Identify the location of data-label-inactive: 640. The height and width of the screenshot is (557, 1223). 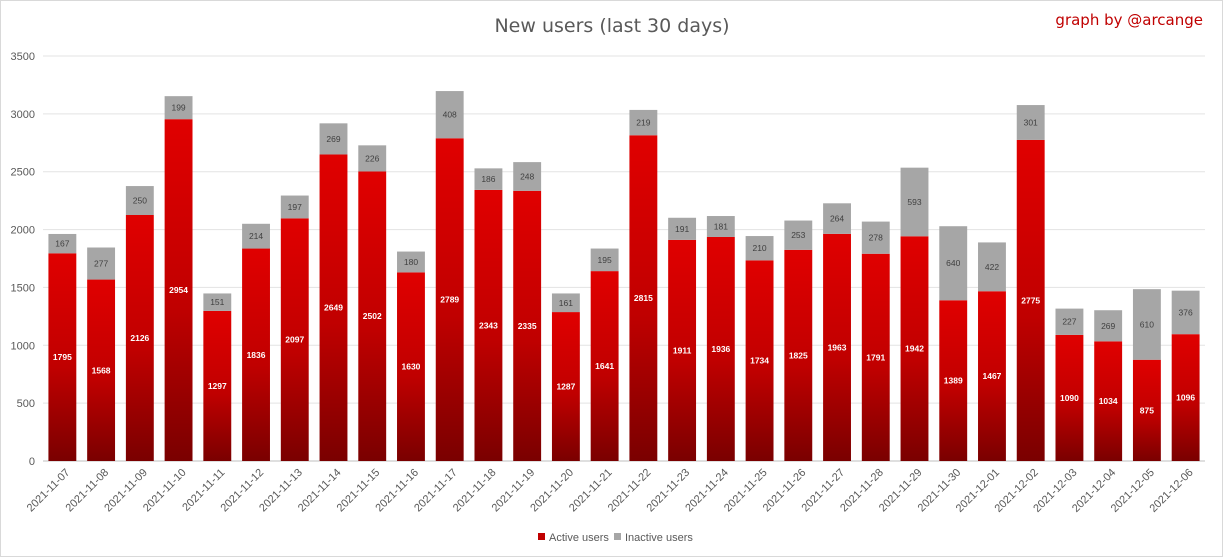
(953, 263).